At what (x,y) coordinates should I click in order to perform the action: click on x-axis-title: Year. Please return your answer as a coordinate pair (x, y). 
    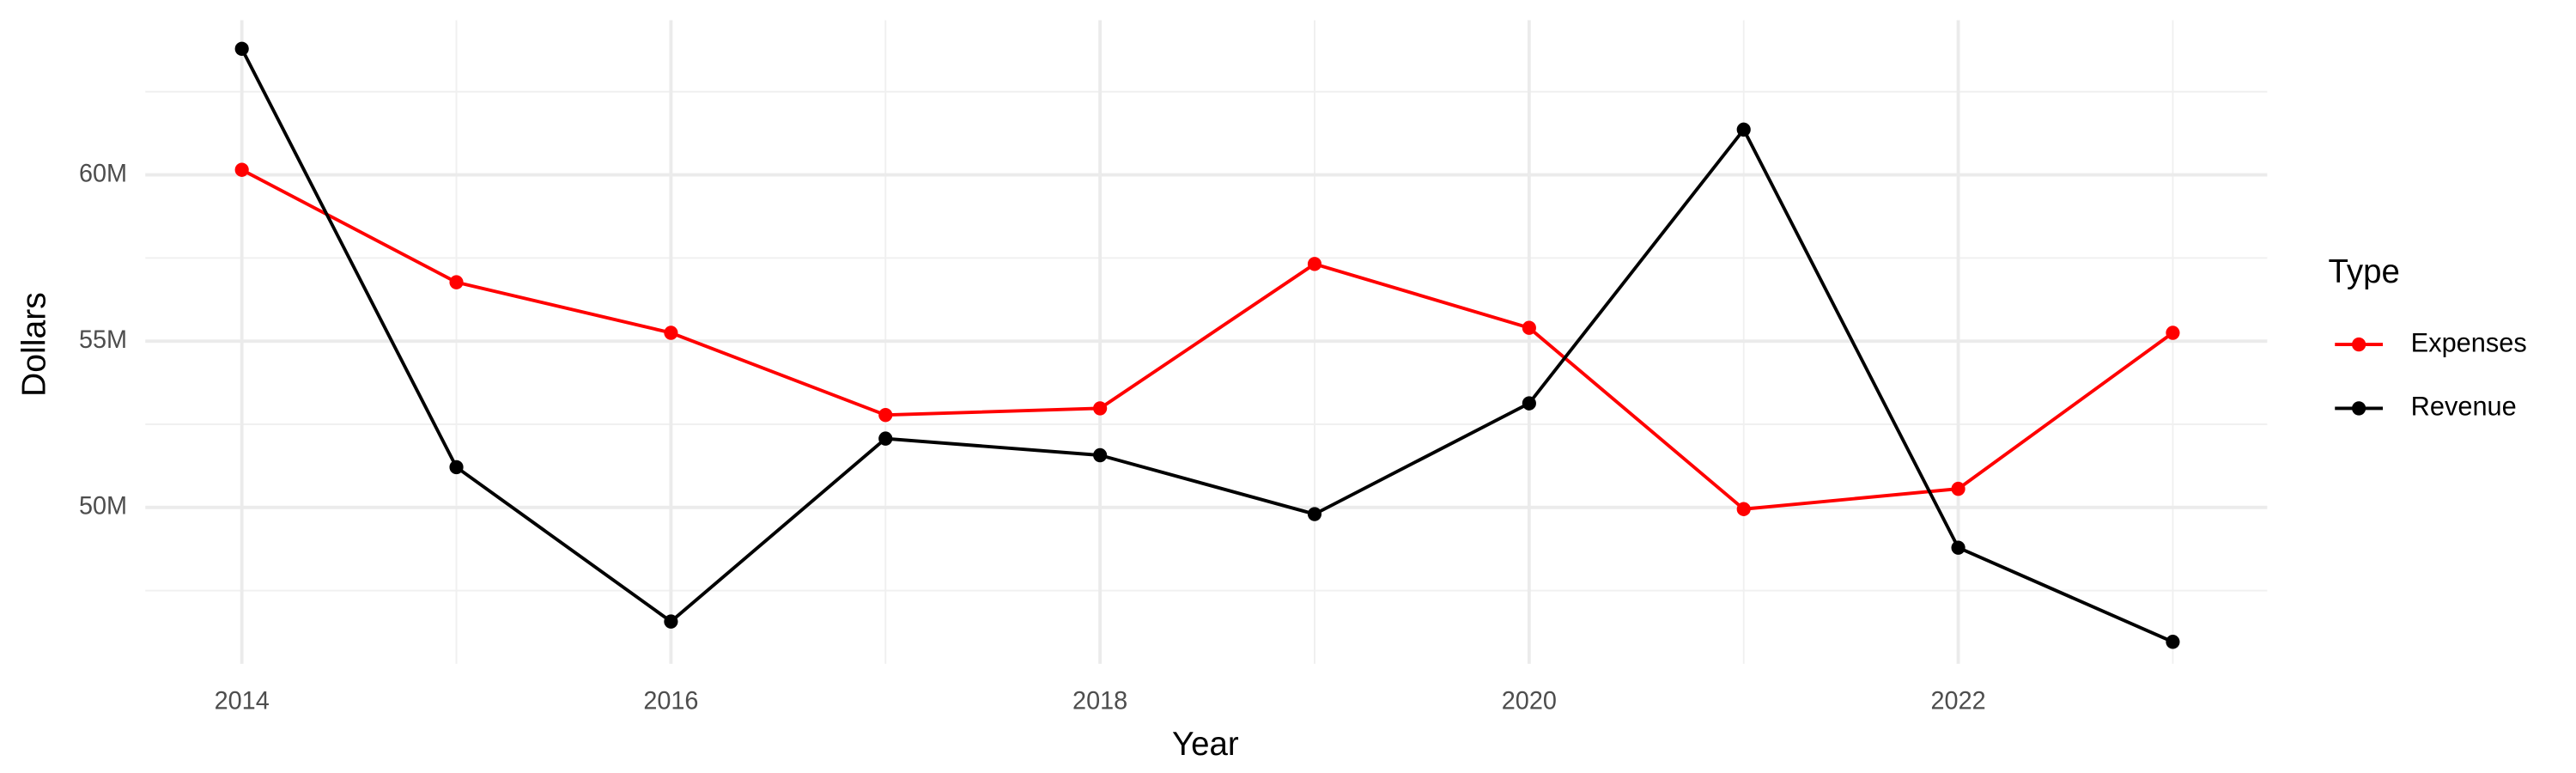
    Looking at the image, I should click on (1206, 745).